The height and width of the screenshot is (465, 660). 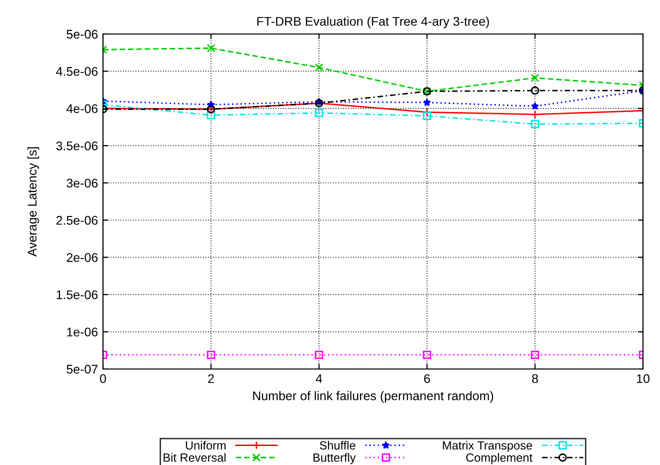 I want to click on x-tick-label: 10, so click(x=643, y=379).